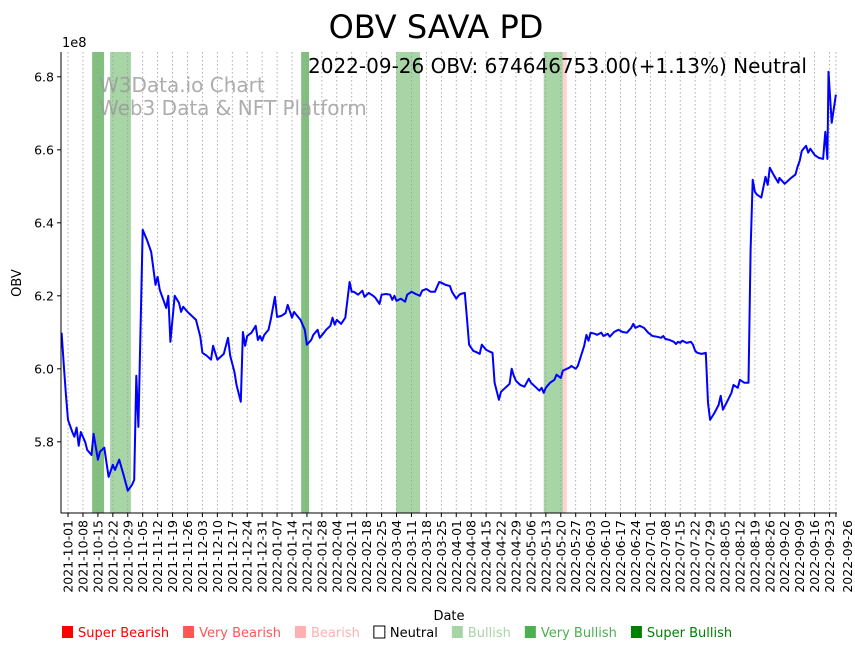 The width and height of the screenshot is (855, 646). Describe the element at coordinates (67, 632) in the screenshot. I see `legend-swatch-super-bearish` at that location.